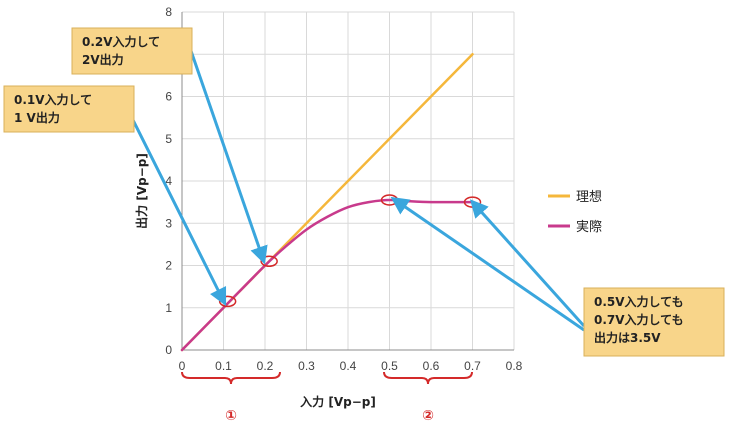 The height and width of the screenshot is (430, 730). What do you see at coordinates (168, 308) in the screenshot?
I see `y-tick-label: 1` at bounding box center [168, 308].